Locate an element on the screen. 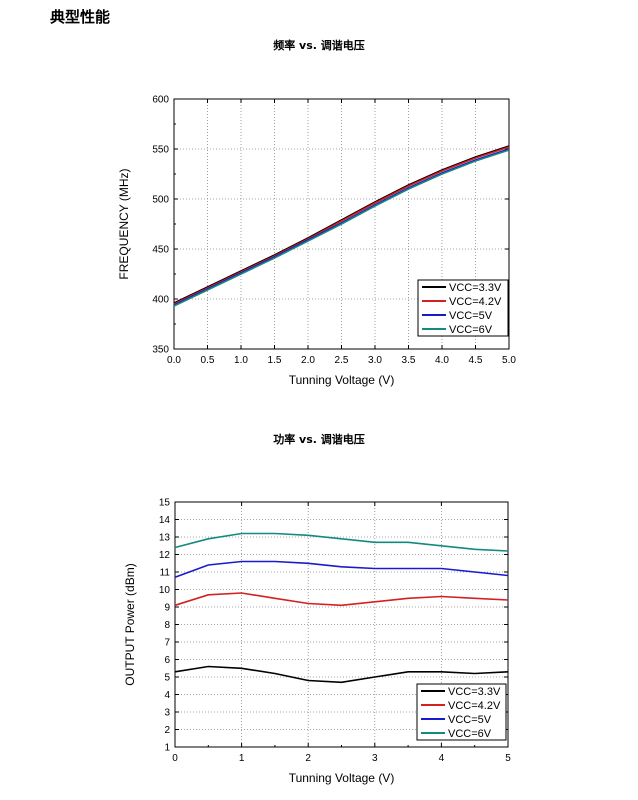 This screenshot has width=638, height=800. x-tick-label: 0.5 is located at coordinates (208, 360).